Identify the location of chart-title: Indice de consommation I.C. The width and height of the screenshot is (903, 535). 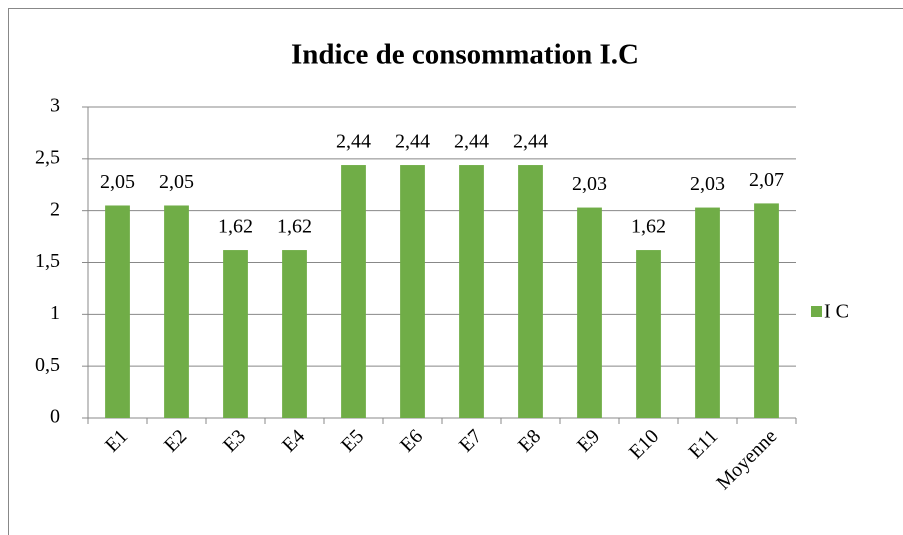
(465, 55).